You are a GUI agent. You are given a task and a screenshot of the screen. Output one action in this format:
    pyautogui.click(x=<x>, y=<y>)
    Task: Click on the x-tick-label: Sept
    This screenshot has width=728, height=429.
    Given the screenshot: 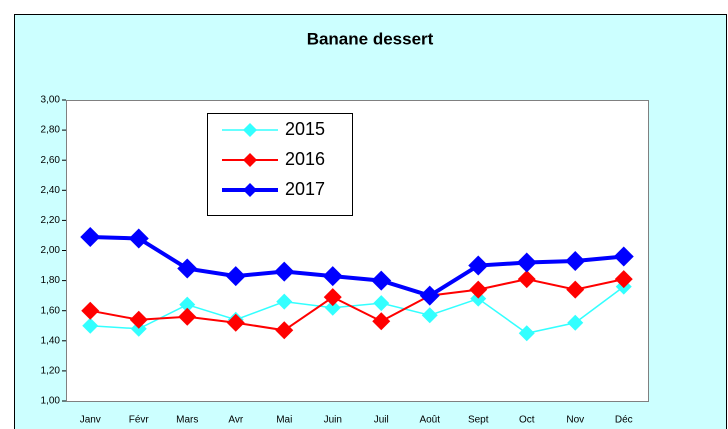 What is the action you would take?
    pyautogui.click(x=478, y=420)
    